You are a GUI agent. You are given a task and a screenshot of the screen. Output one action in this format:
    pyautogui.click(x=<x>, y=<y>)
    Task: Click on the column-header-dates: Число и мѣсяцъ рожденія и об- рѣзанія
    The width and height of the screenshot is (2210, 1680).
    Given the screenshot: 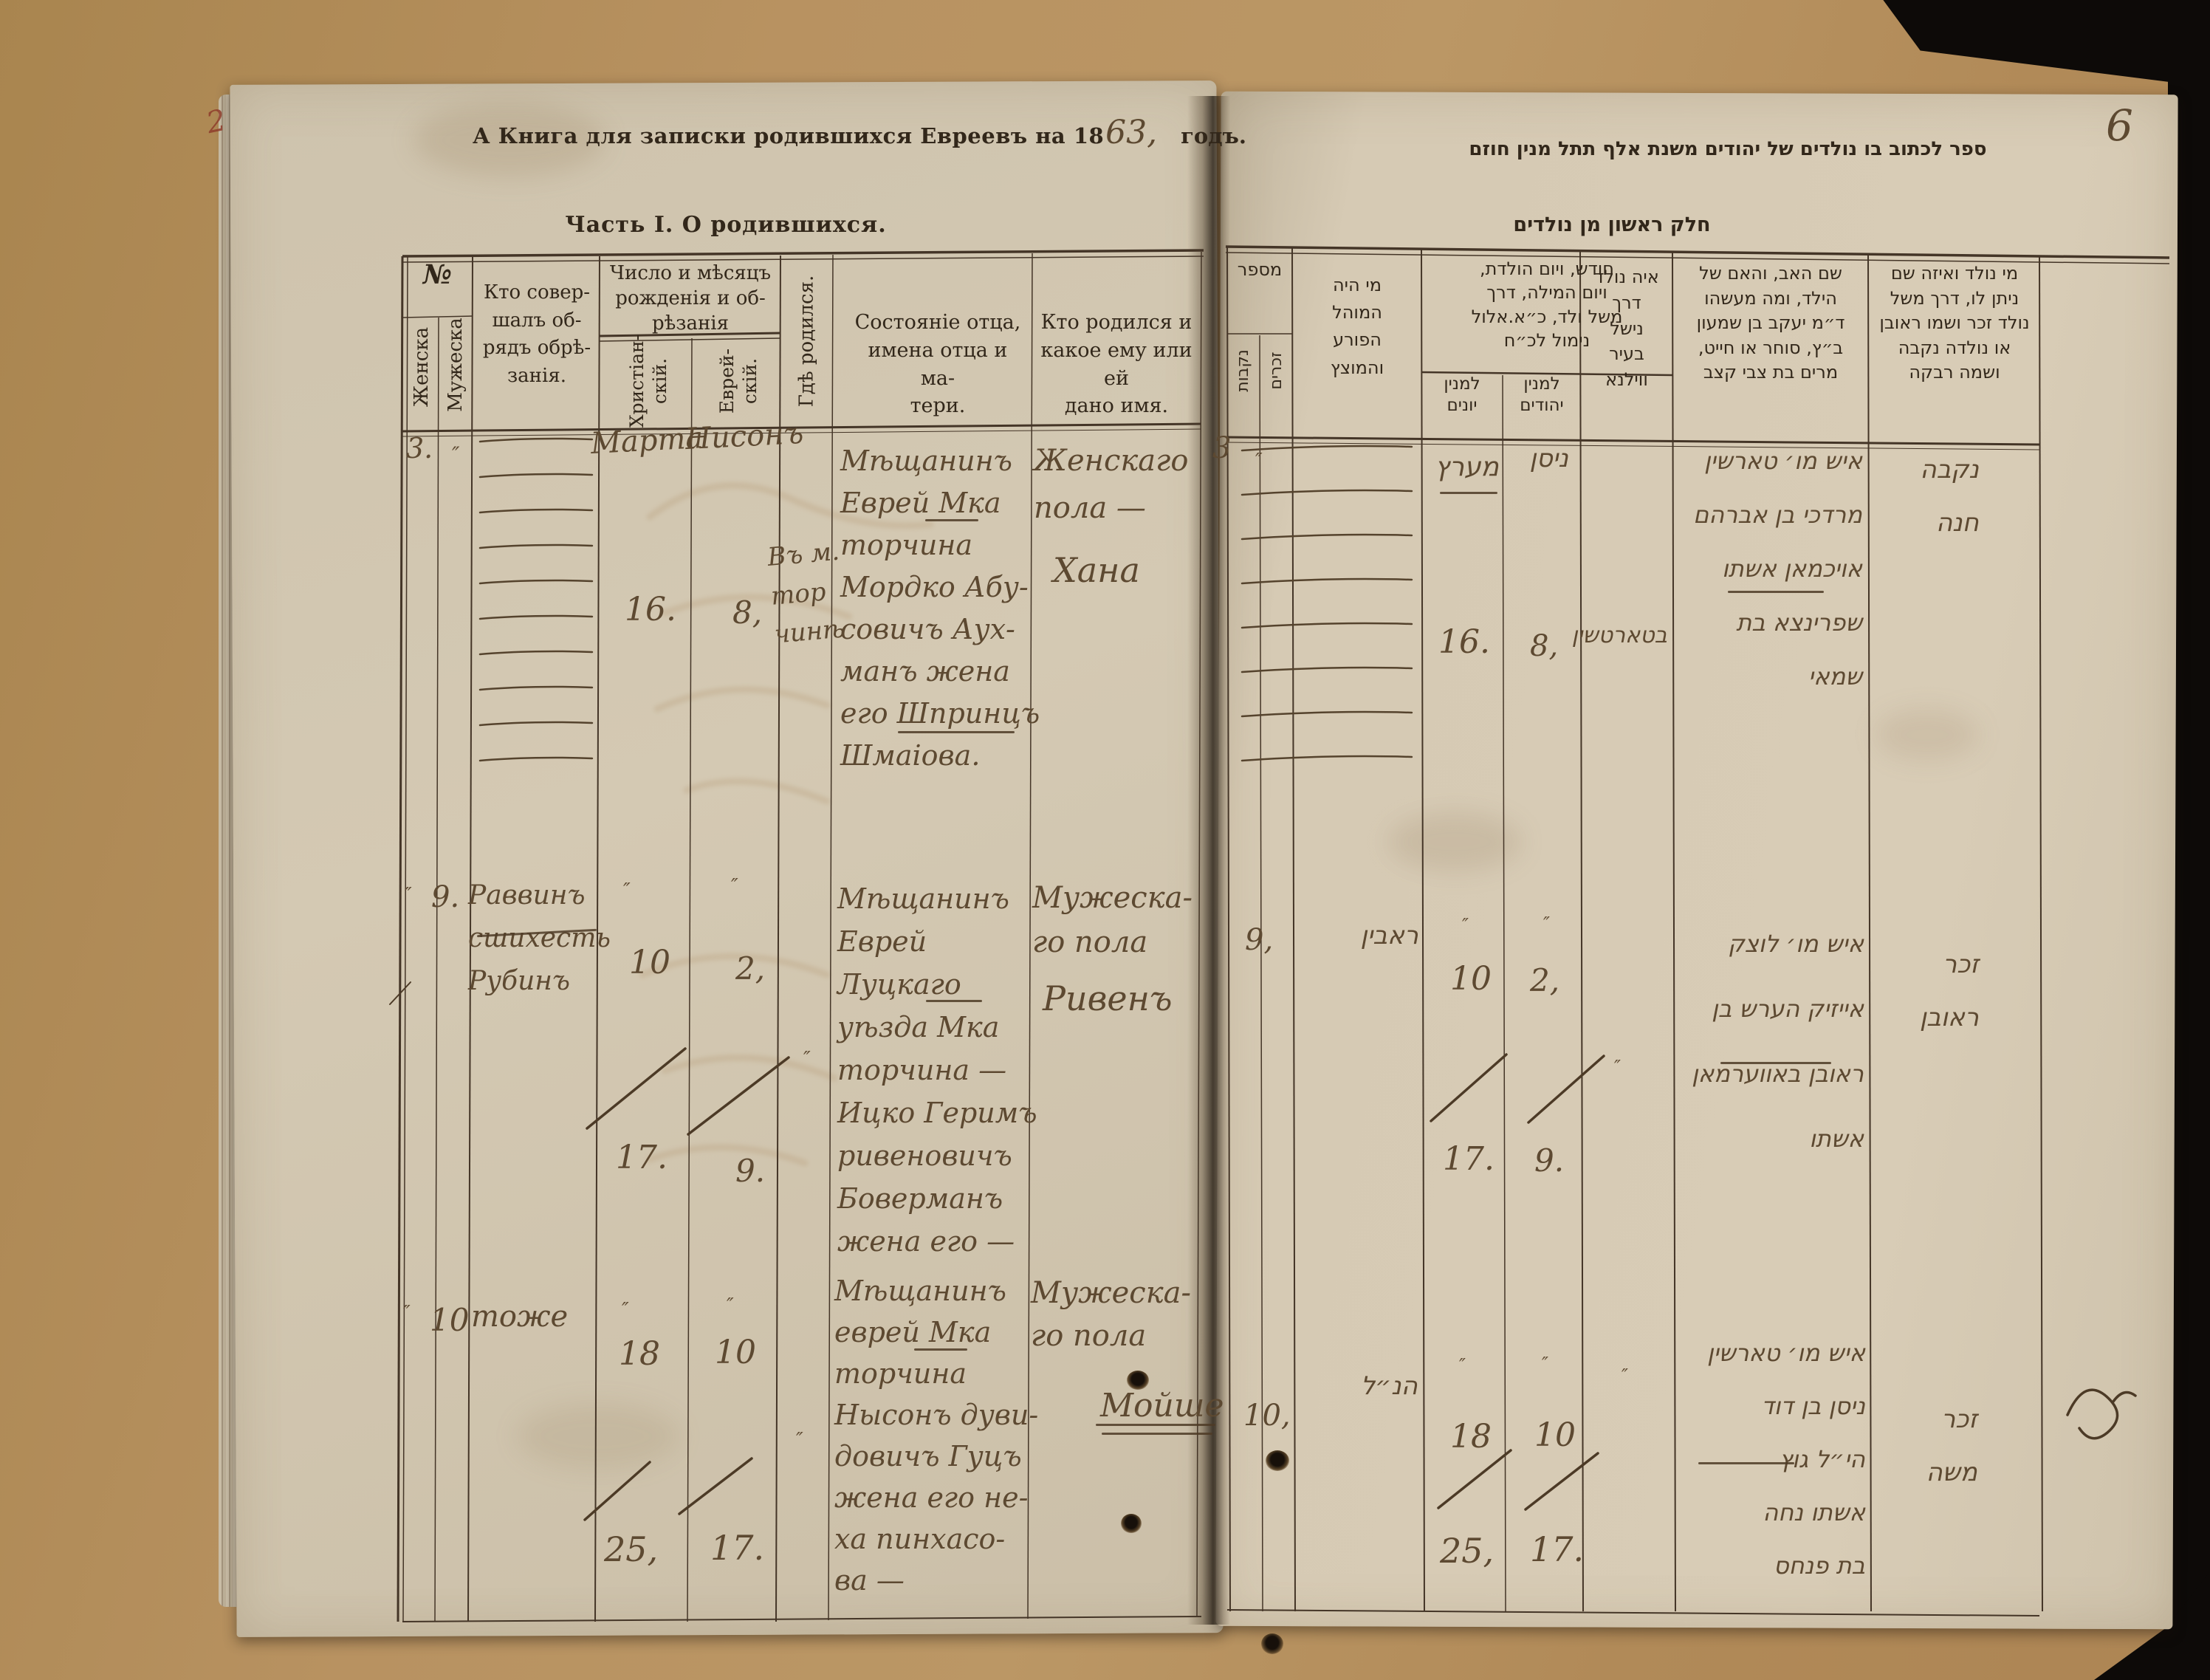 What is the action you would take?
    pyautogui.click(x=690, y=298)
    